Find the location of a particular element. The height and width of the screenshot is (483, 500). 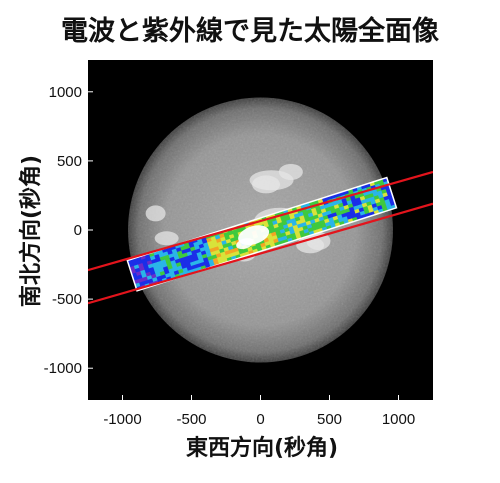

y-tick-label: 500 is located at coordinates (69, 161).